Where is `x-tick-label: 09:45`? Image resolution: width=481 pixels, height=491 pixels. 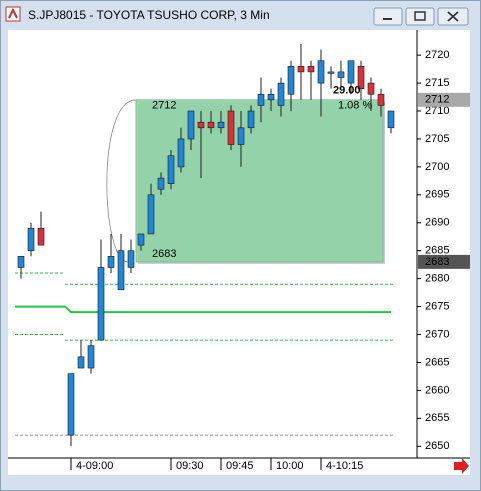
x-tick-label: 09:45 is located at coordinates (240, 466).